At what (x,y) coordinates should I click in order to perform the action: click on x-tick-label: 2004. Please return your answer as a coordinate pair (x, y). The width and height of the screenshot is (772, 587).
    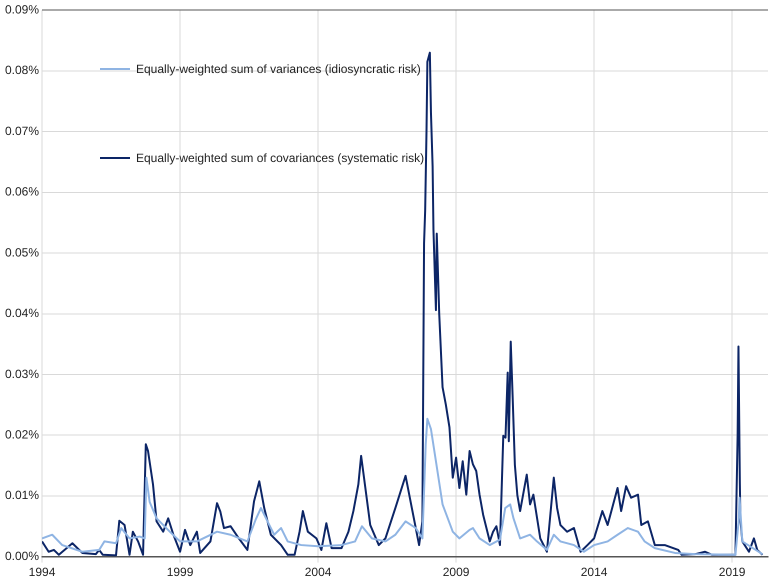
    Looking at the image, I should click on (318, 572).